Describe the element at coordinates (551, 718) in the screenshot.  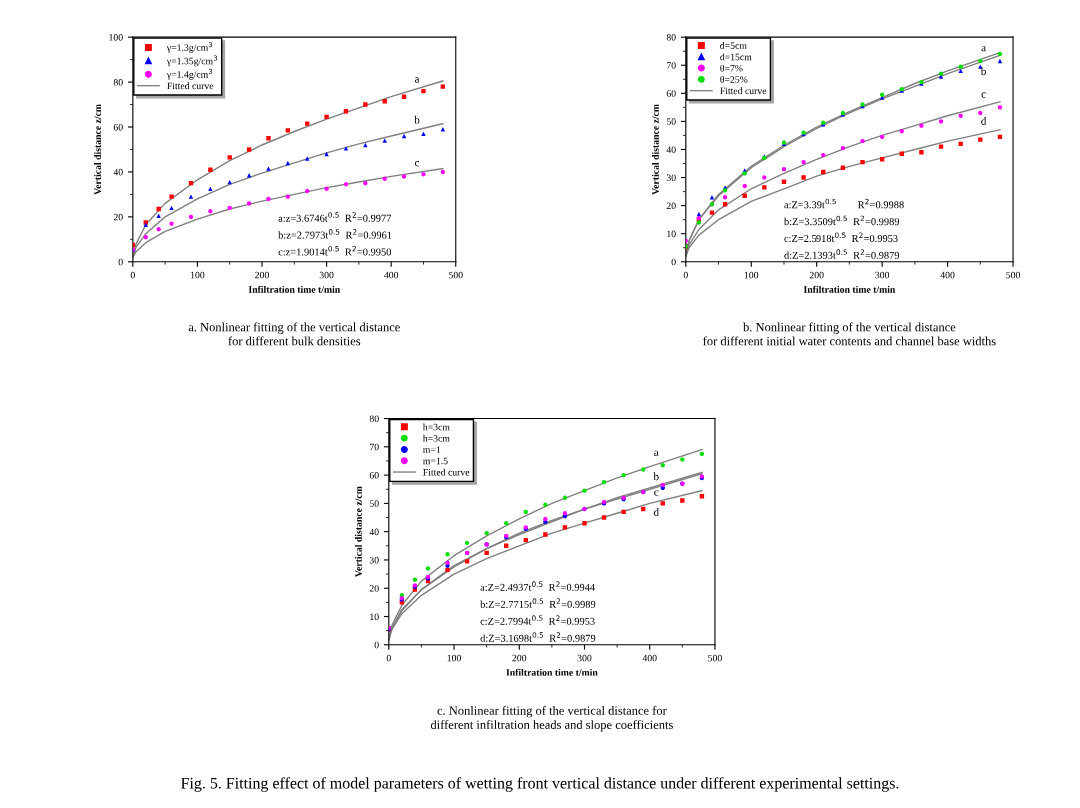
I see `text: c. Nonlinear fitting of the vertical distance for different infiltration heads and slope coefficients` at that location.